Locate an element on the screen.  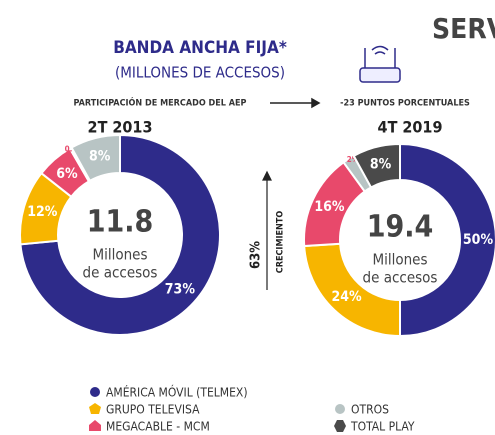
arrow is located at coordinates (295, 103).